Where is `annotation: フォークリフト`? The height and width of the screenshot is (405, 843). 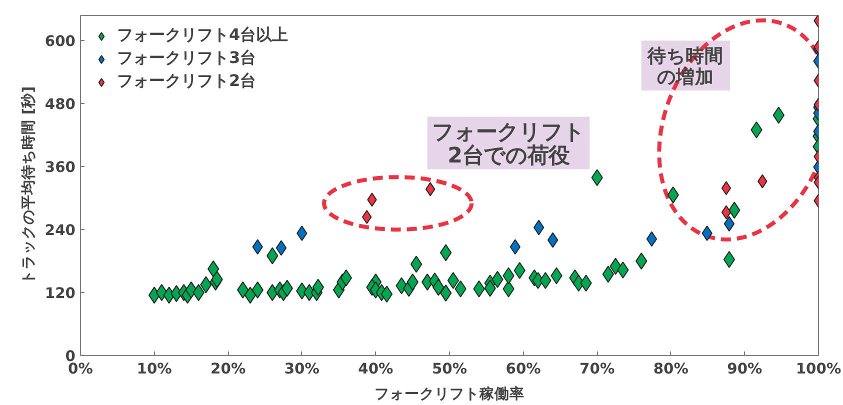
annotation: フォークリフト is located at coordinates (509, 133).